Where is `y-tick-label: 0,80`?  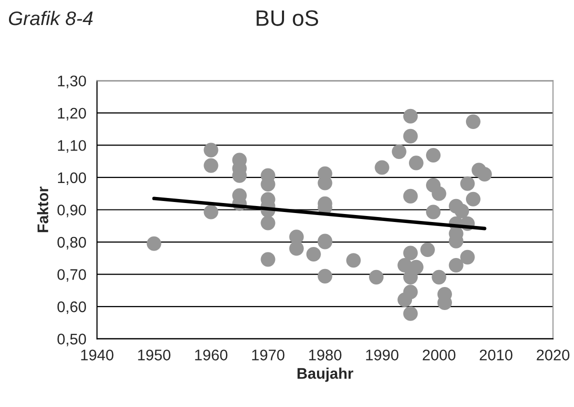 y-tick-label: 0,80 is located at coordinates (71, 243).